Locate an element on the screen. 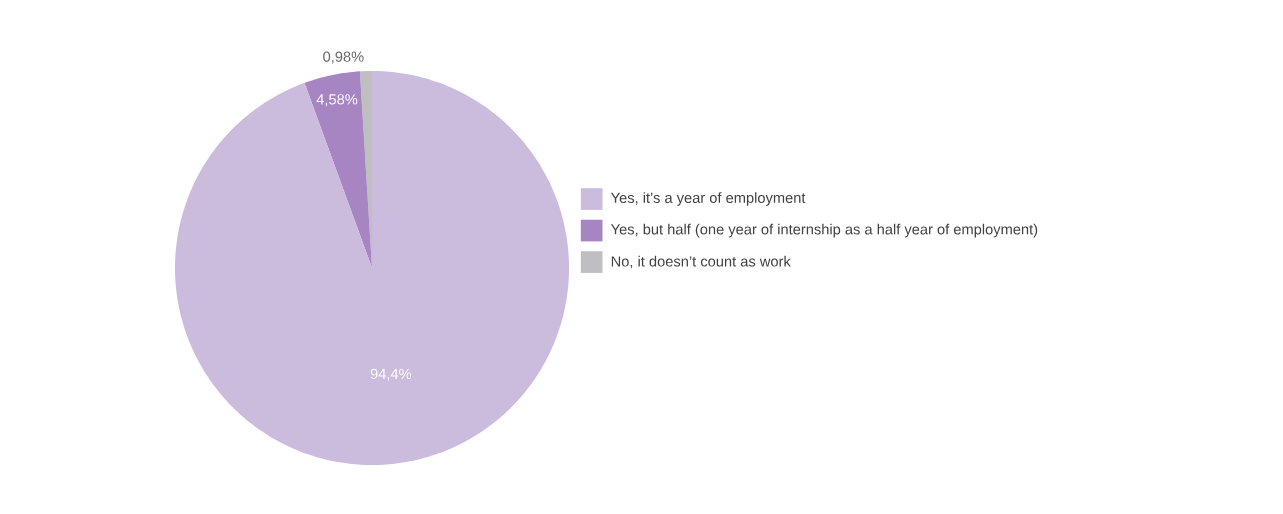 Image resolution: width=1283 pixels, height=514 pixels. data-label: 4,58% is located at coordinates (337, 100).